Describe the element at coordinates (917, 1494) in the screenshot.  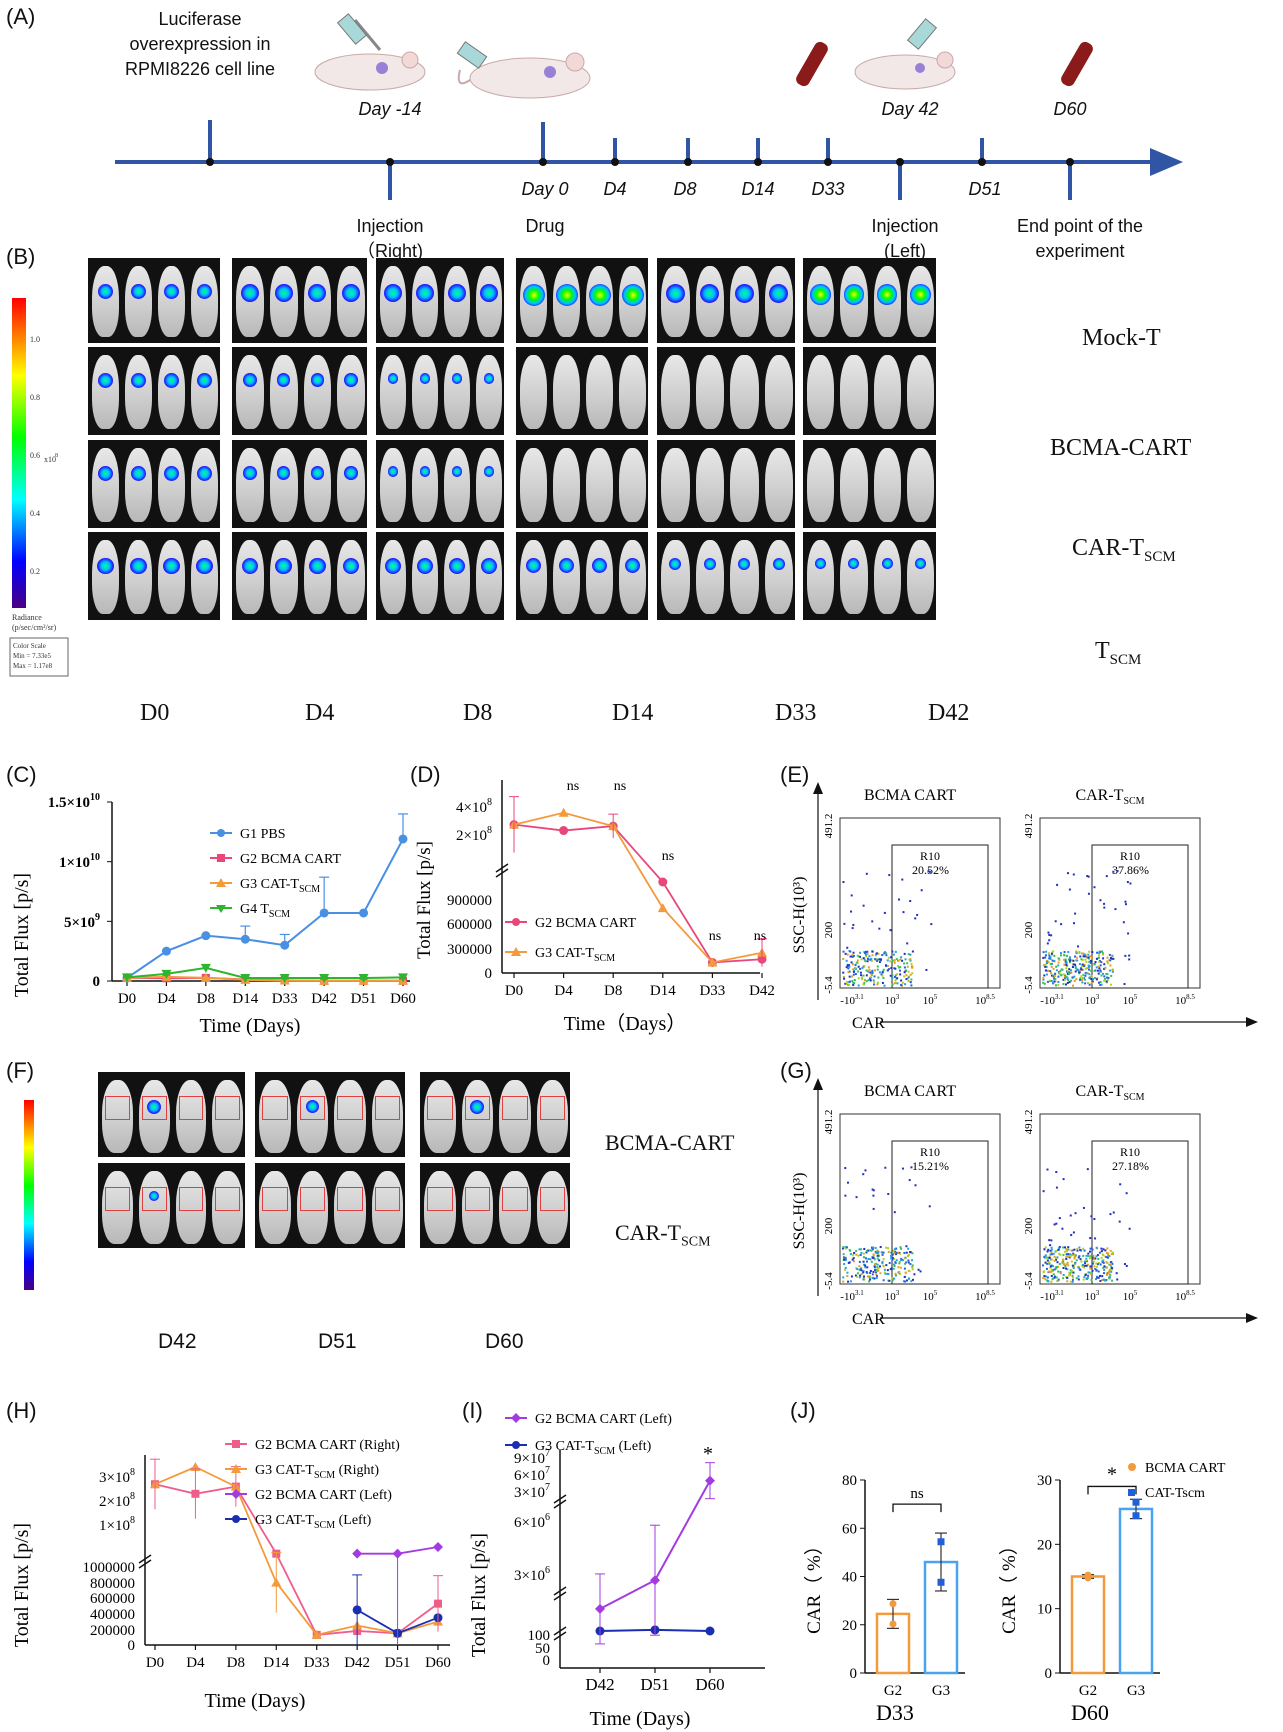
I see `significance-mark: ns` at that location.